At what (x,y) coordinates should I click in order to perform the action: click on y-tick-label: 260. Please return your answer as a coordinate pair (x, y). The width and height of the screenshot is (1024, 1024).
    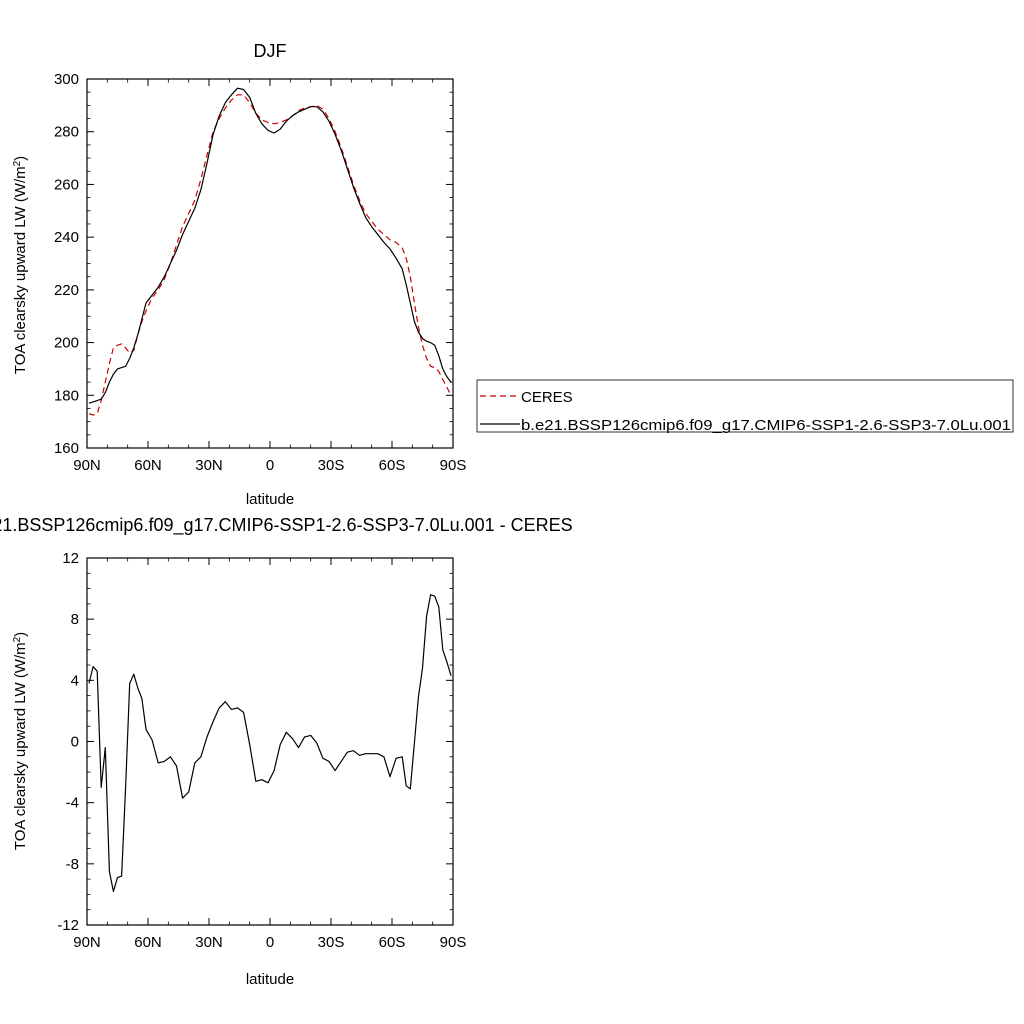
    Looking at the image, I should click on (66, 184).